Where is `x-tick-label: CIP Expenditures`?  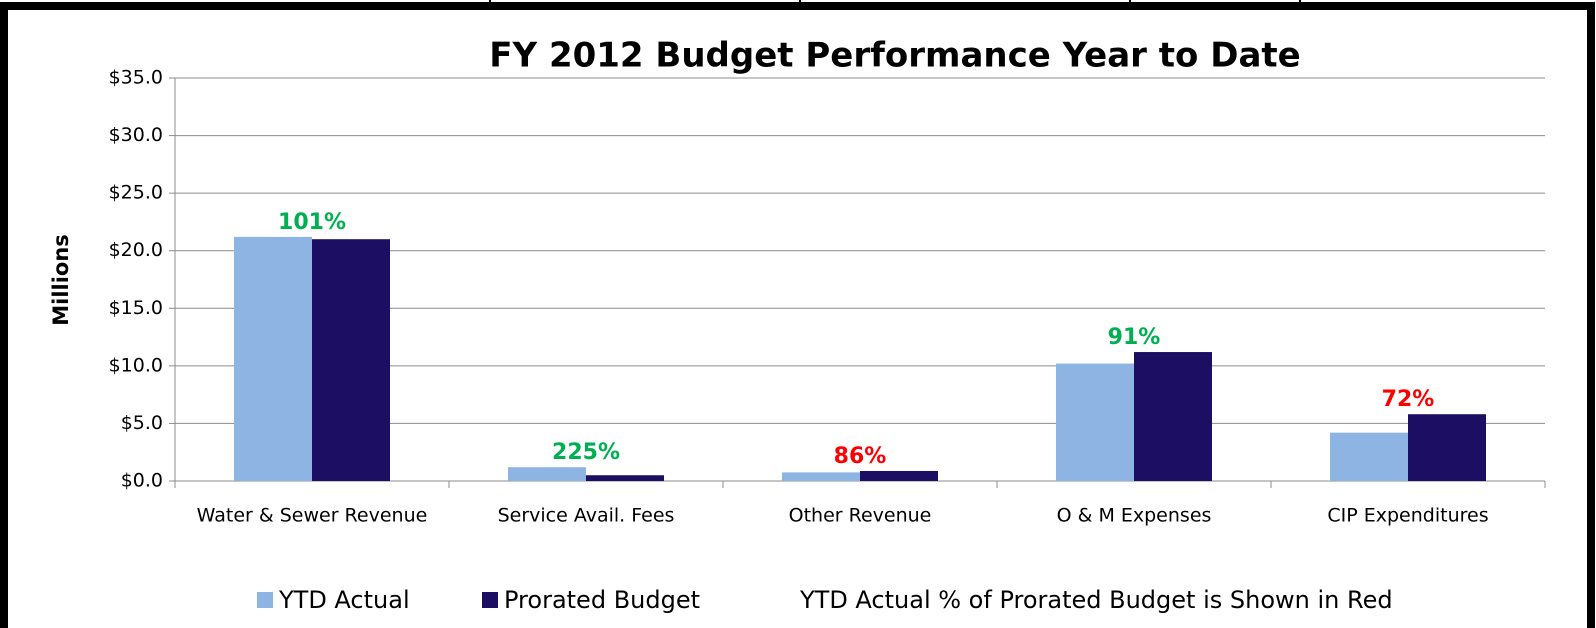 x-tick-label: CIP Expenditures is located at coordinates (1407, 516).